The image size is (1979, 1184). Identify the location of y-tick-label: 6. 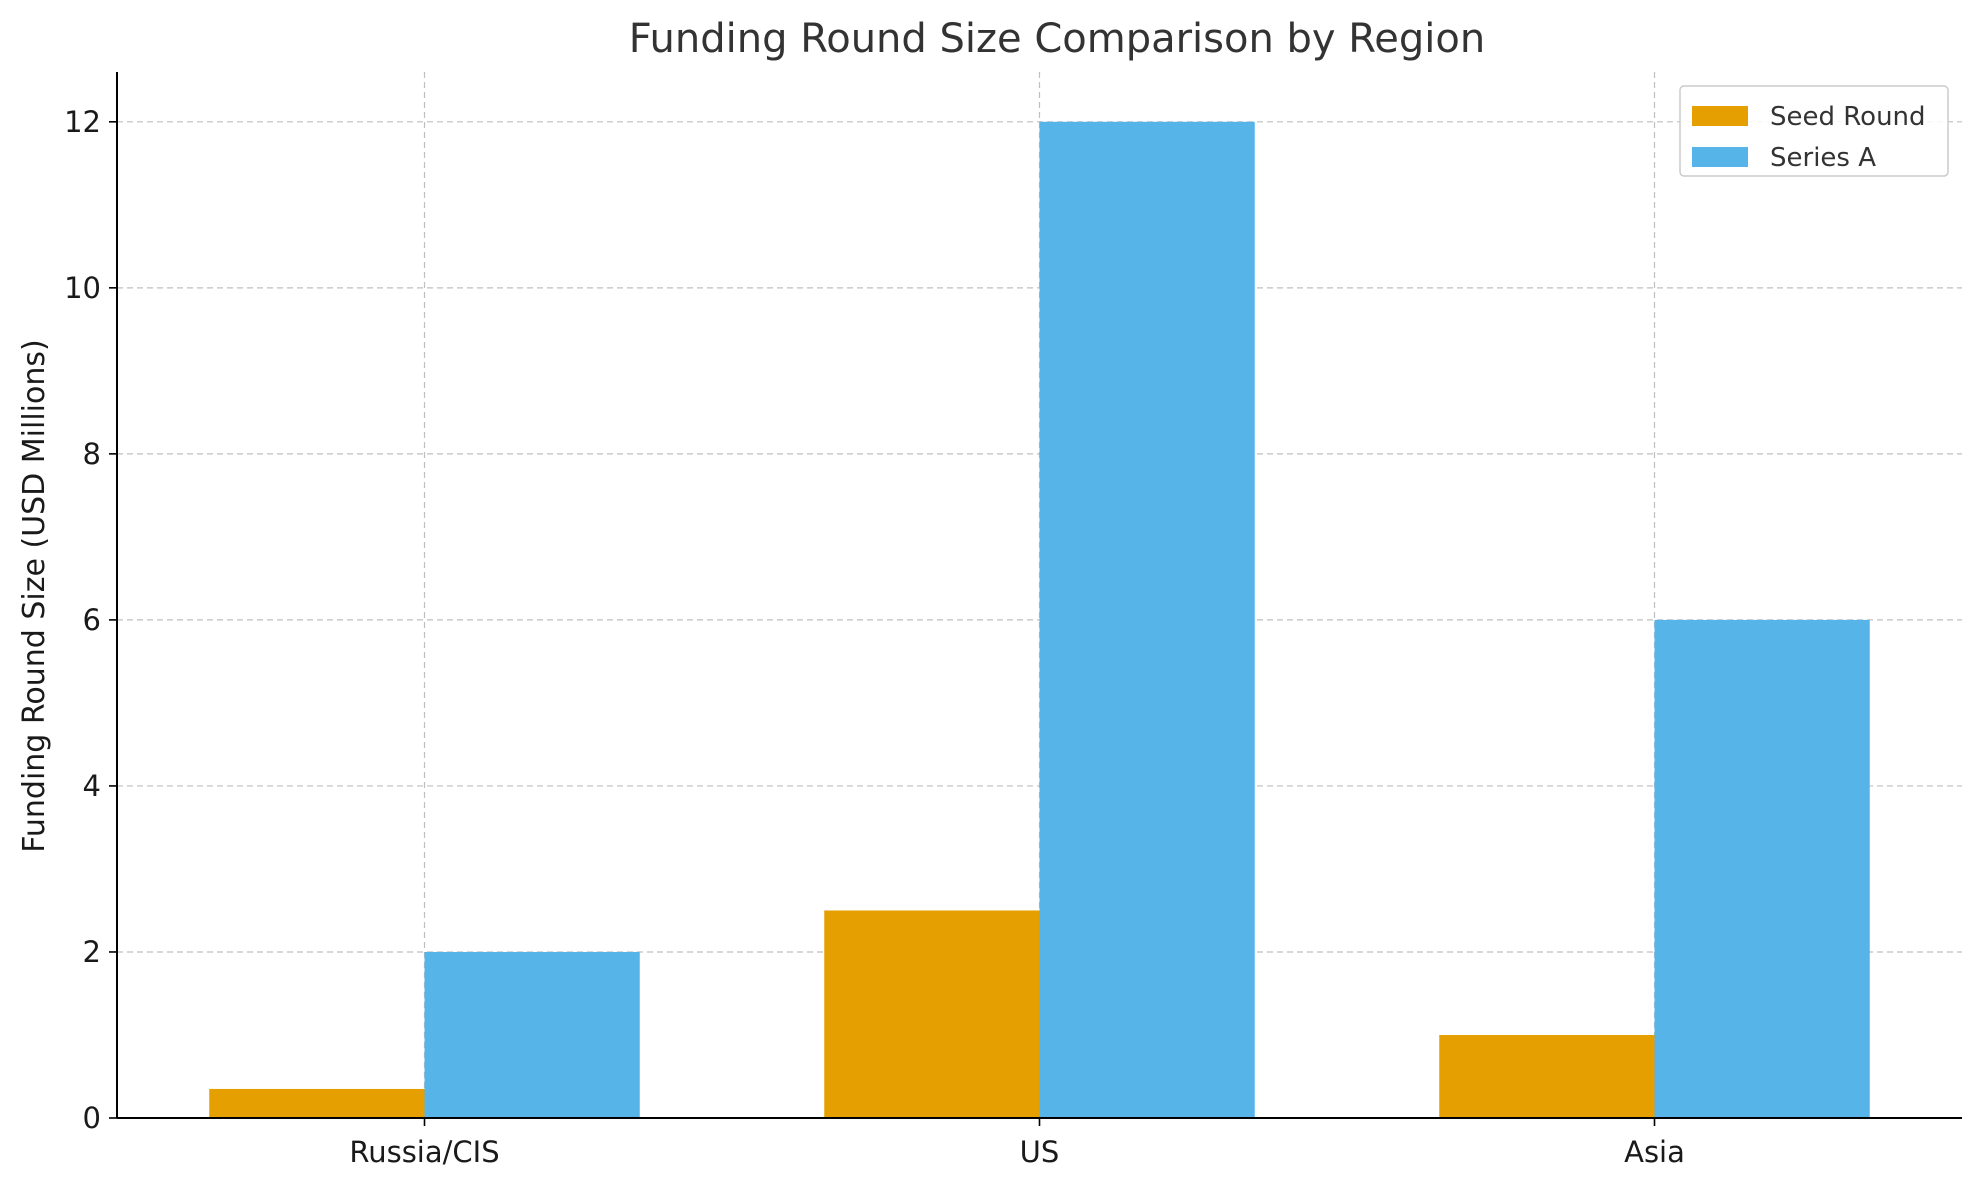
(92, 620).